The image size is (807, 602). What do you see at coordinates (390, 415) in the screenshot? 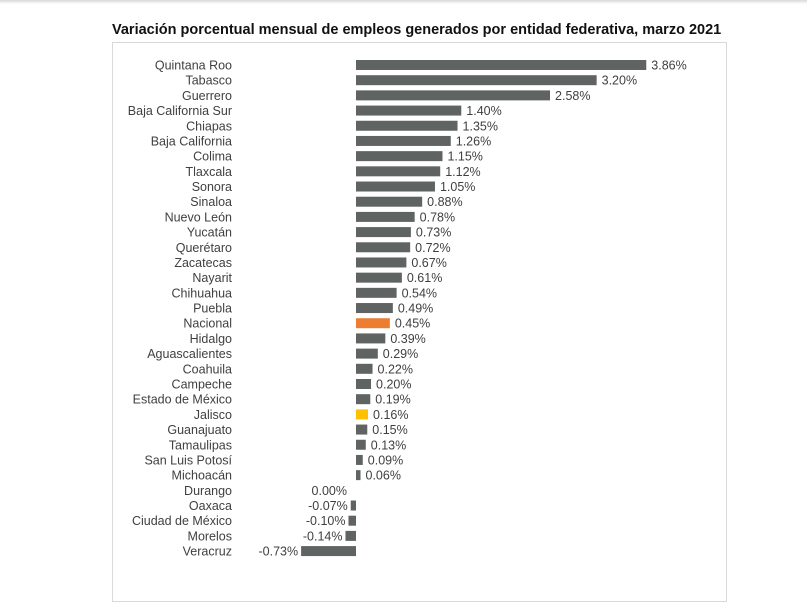
I see `data-label: 0.16%` at bounding box center [390, 415].